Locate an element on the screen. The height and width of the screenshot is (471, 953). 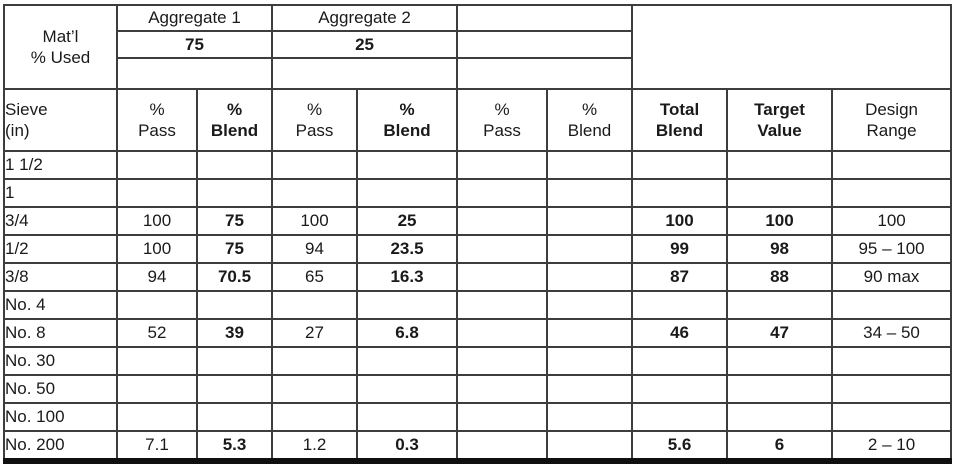
table-row-no8: No. 8 52 39 27 6.8 46 47 34 – 50 is located at coordinates (478, 333).